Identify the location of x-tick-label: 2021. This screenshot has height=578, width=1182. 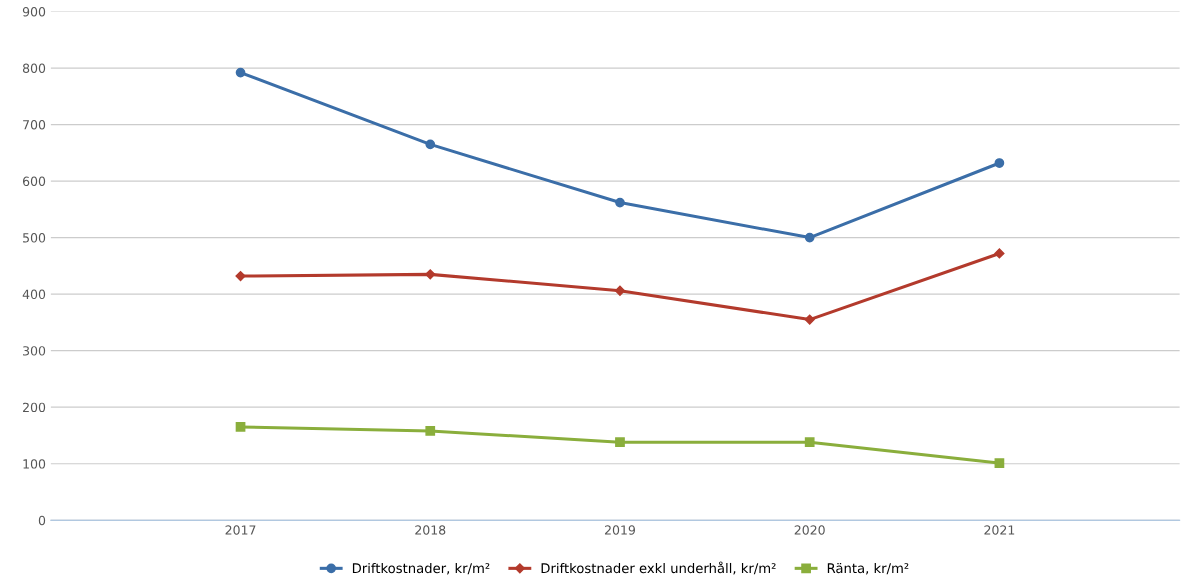
(999, 530).